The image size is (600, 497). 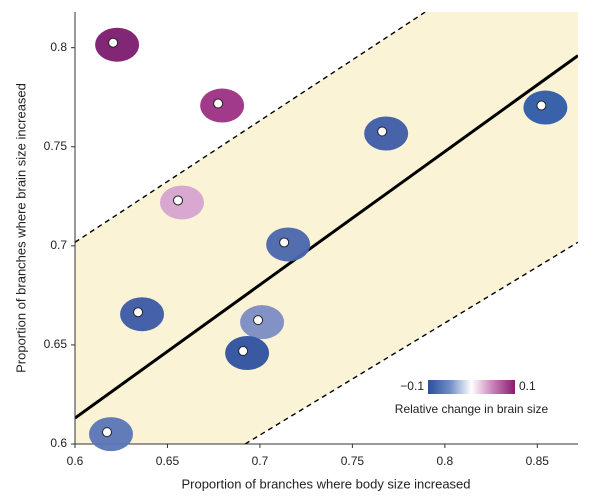 I want to click on x-tick-label: 0.65, so click(x=168, y=461).